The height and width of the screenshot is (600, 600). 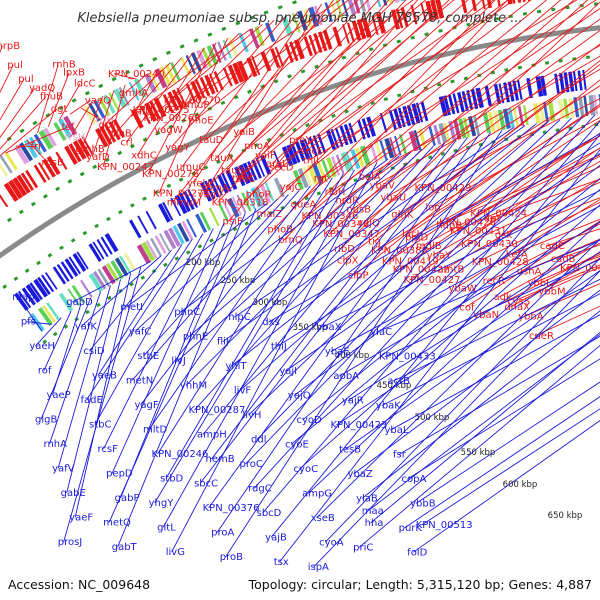 I want to click on gene-label: hupB, so click(x=449, y=225).